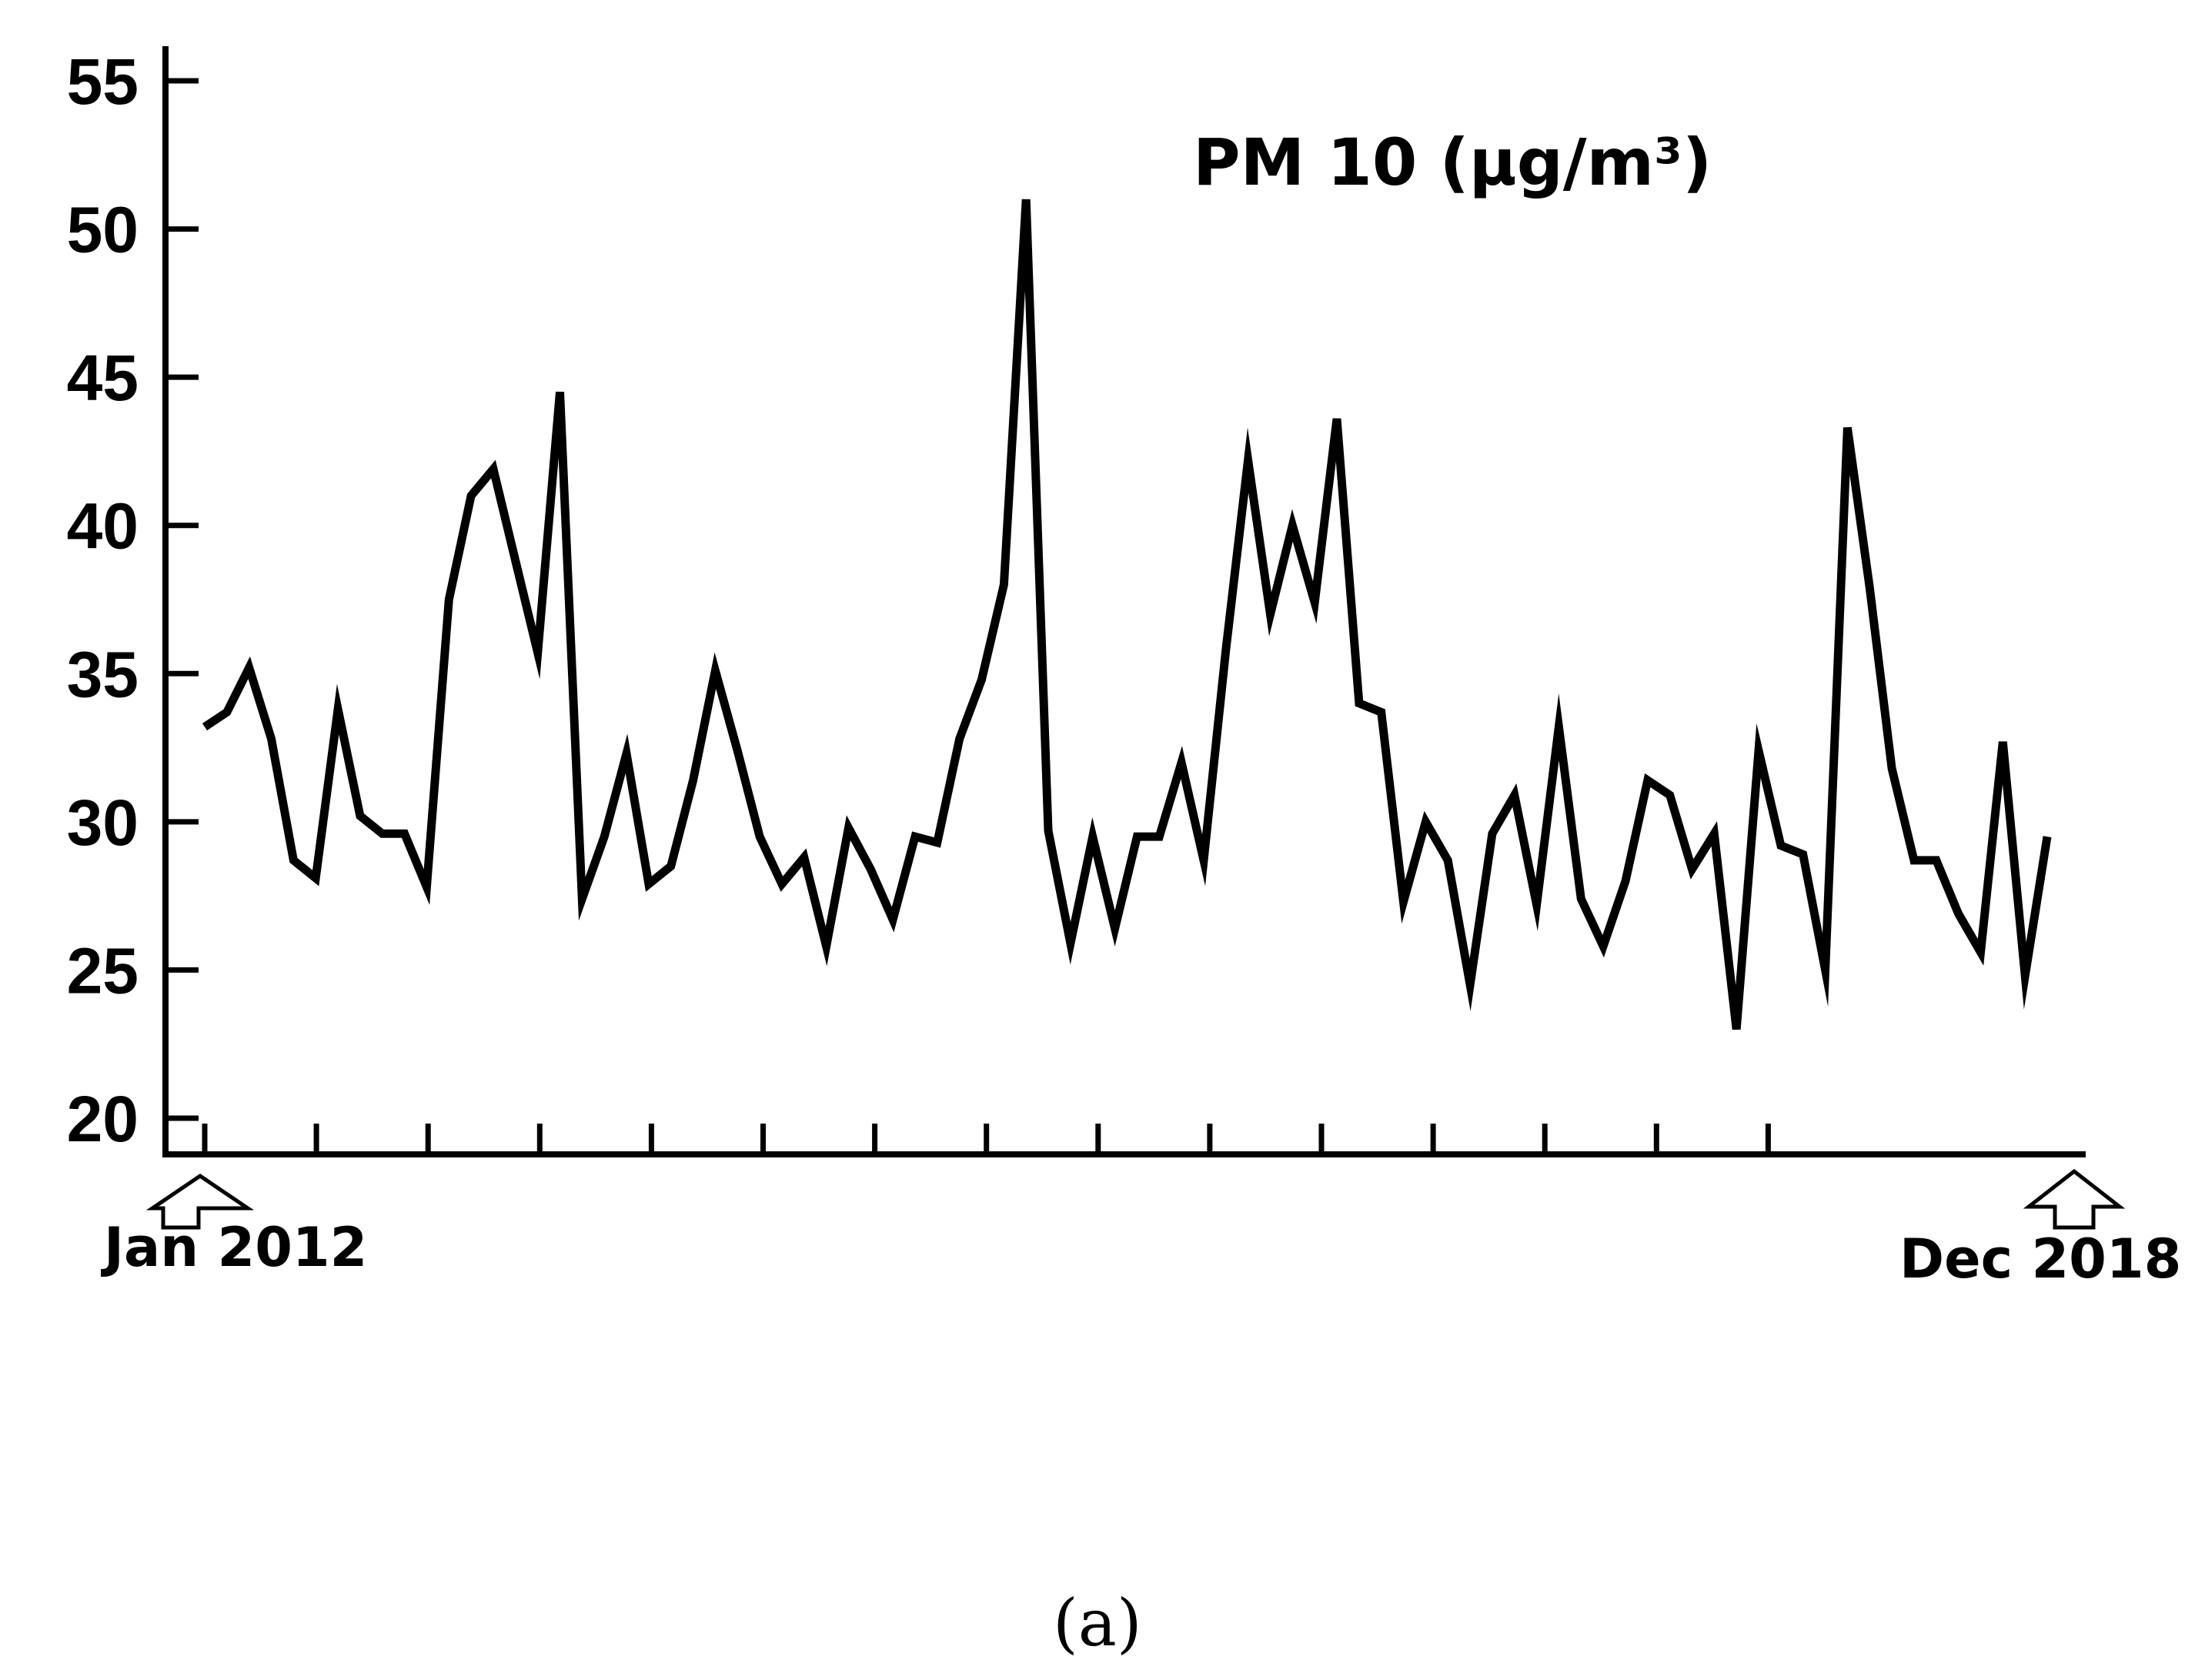 Image resolution: width=2195 pixels, height=1680 pixels. What do you see at coordinates (987, 1139) in the screenshot?
I see `x-ticks` at bounding box center [987, 1139].